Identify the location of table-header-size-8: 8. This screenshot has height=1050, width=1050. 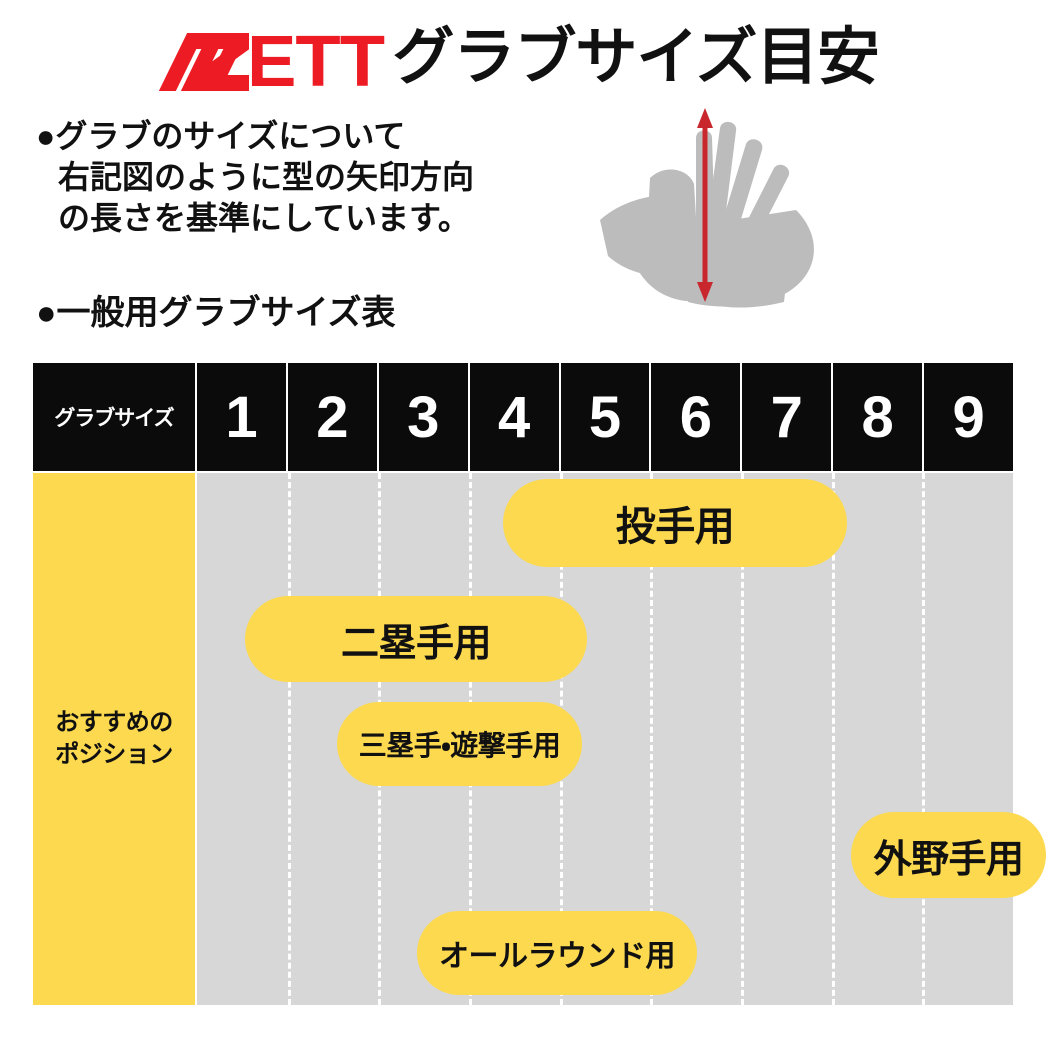
(878, 417).